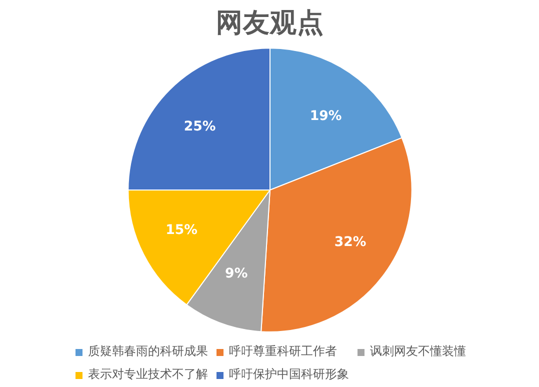  What do you see at coordinates (148, 351) in the screenshot?
I see `legend-label: 质疑韩春雨的科研成果` at bounding box center [148, 351].